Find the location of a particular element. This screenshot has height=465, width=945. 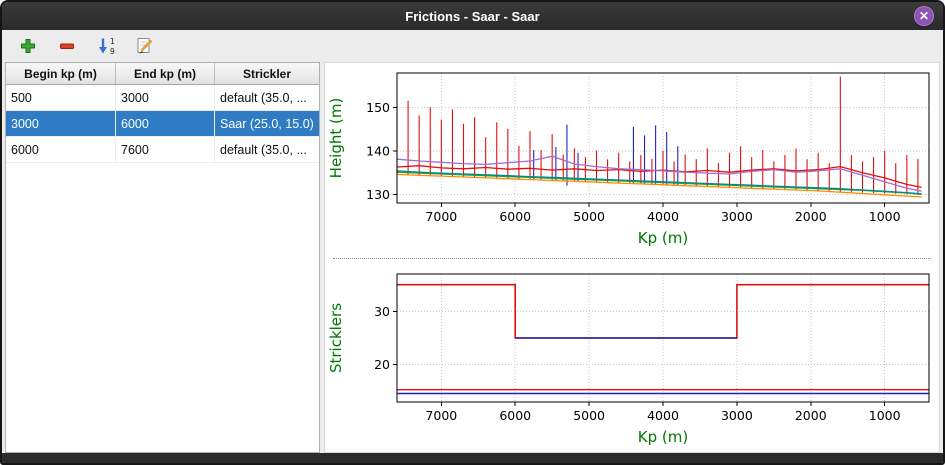

end-kp-column-header: End kp (m) is located at coordinates (165, 73).